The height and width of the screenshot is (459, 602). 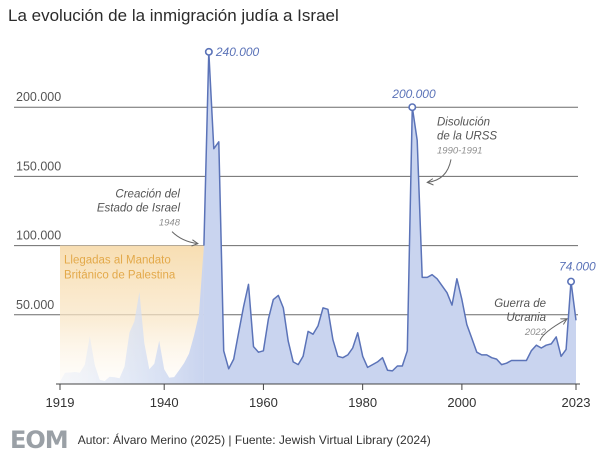 I want to click on event-year-label: 1990-1991, so click(x=459, y=150).